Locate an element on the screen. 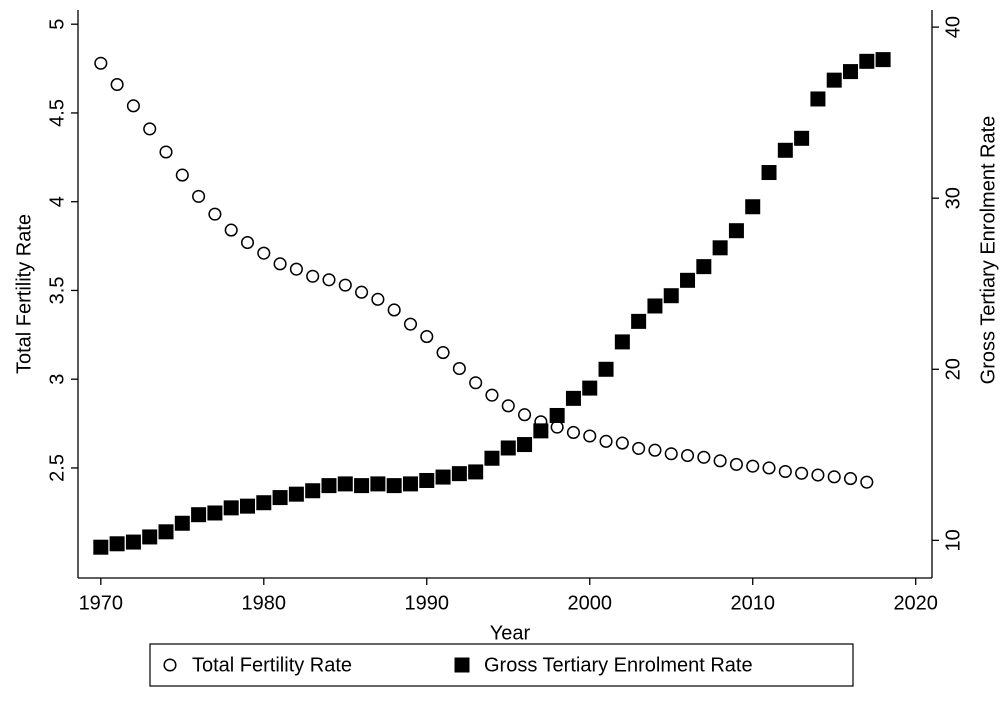 Image resolution: width=1005 pixels, height=720 pixels. y2-axis-title: Gross Tertiary Enrolment Rate is located at coordinates (988, 250).